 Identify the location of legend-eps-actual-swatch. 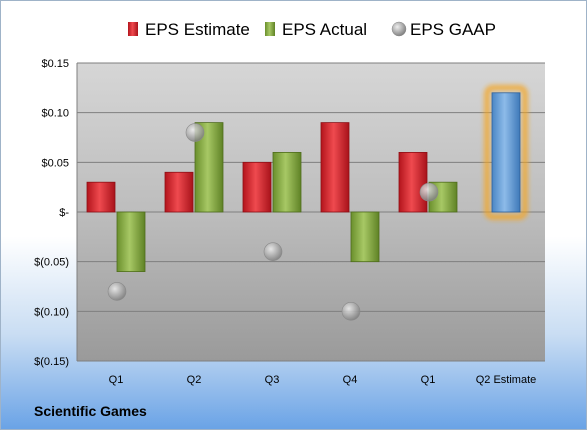
(270, 29).